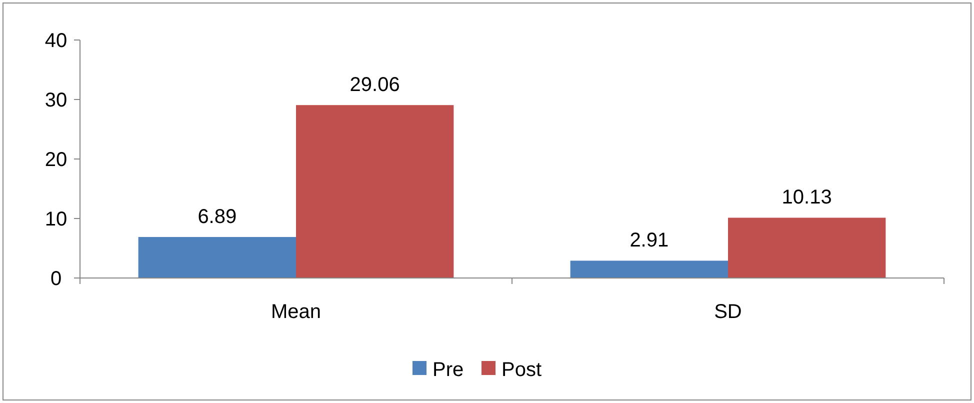  What do you see at coordinates (728, 312) in the screenshot?
I see `x-tick-label: SD` at bounding box center [728, 312].